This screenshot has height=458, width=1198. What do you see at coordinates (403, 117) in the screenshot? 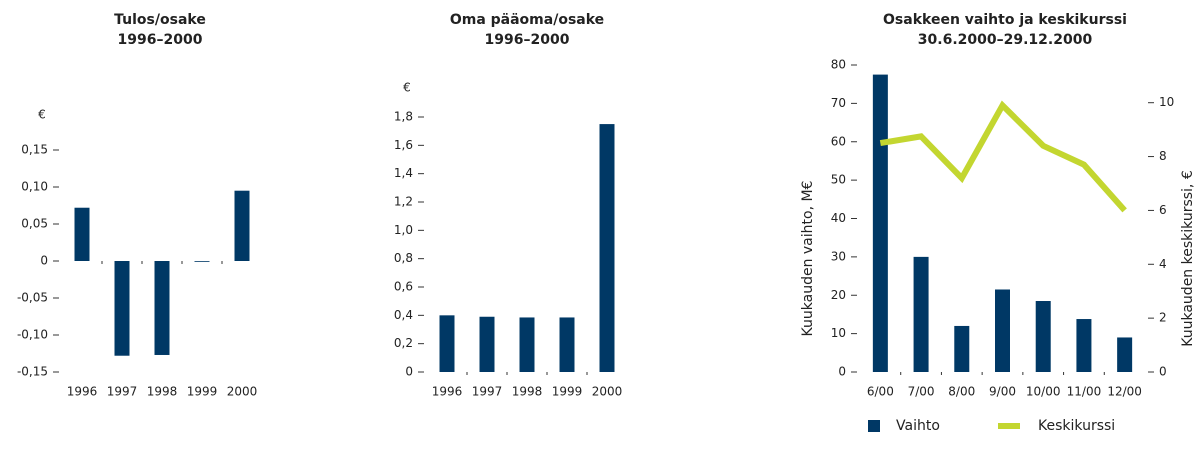
I see `tick-label: 1,8` at bounding box center [403, 117].